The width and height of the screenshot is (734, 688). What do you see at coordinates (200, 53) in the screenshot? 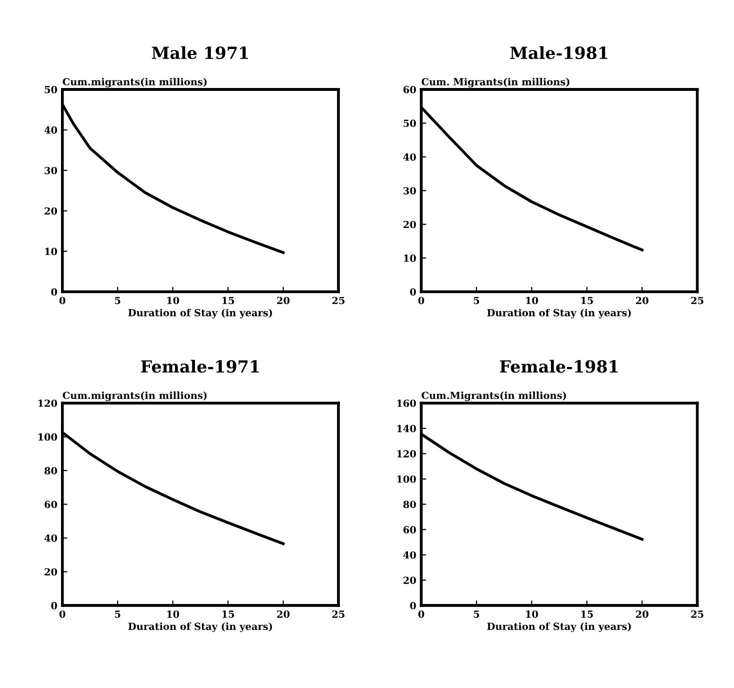
I see `chart-title: Male 1971` at bounding box center [200, 53].